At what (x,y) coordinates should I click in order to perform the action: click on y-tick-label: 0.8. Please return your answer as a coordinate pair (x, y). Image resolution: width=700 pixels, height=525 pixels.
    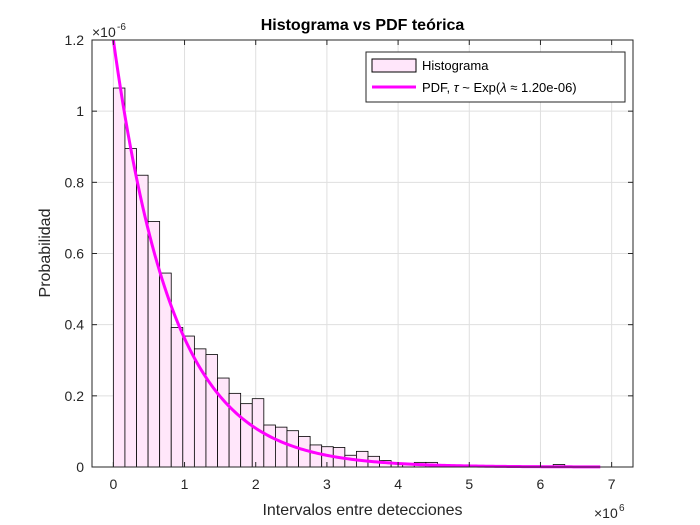
    Looking at the image, I should click on (75, 182).